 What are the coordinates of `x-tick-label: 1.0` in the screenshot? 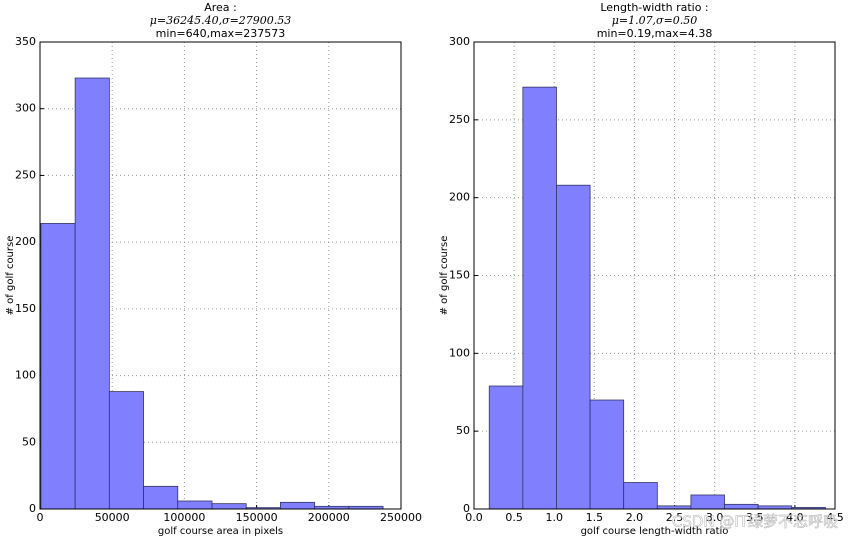 It's located at (554, 517).